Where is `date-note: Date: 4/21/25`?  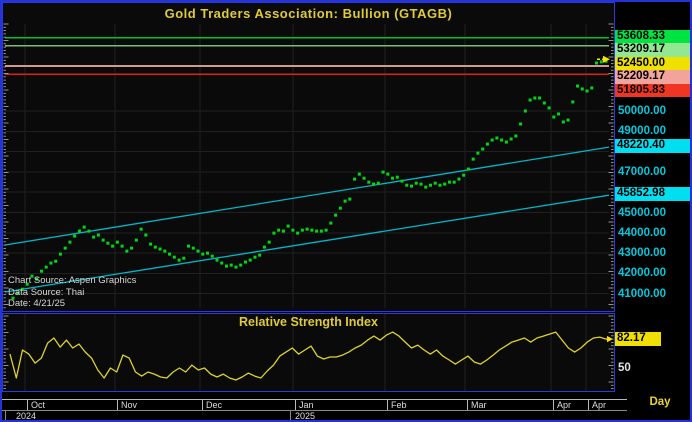 date-note: Date: 4/21/25 is located at coordinates (37, 303).